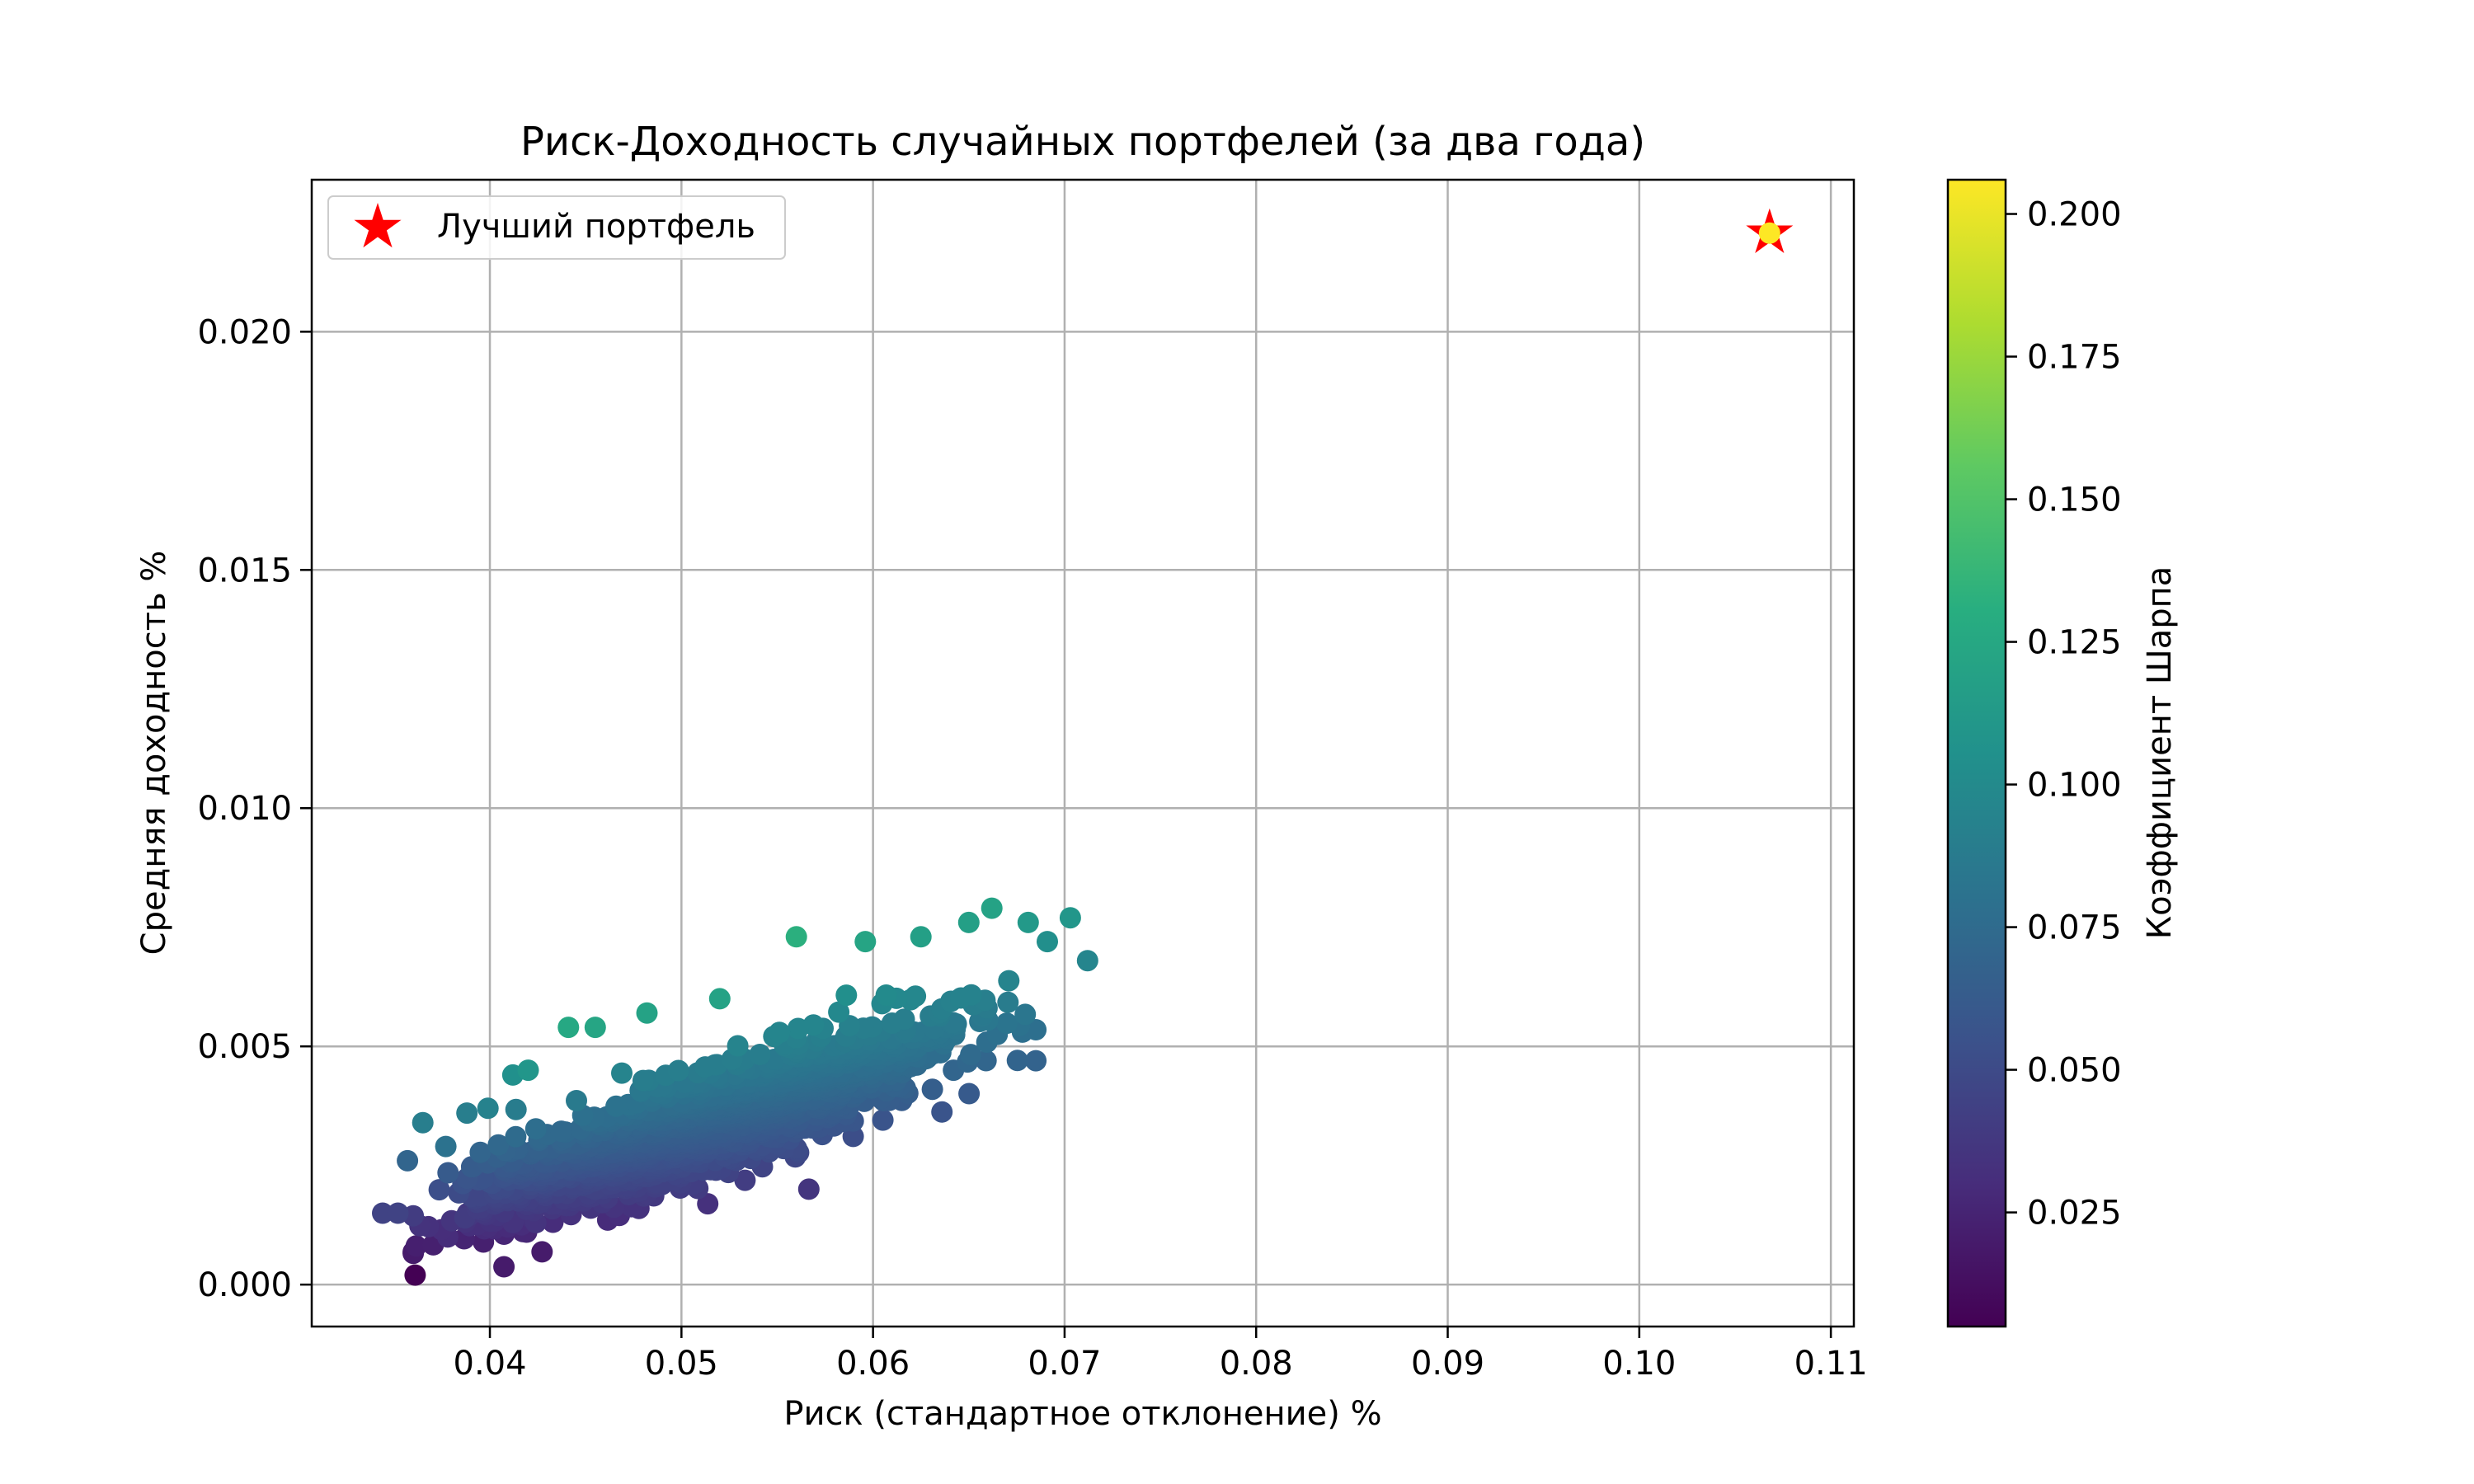  What do you see at coordinates (1161, 1355) in the screenshot?
I see `x-axis-ticks: 0.04 0.05 0.06 0.07 0.08 0.09 0.10 0.11` at bounding box center [1161, 1355].